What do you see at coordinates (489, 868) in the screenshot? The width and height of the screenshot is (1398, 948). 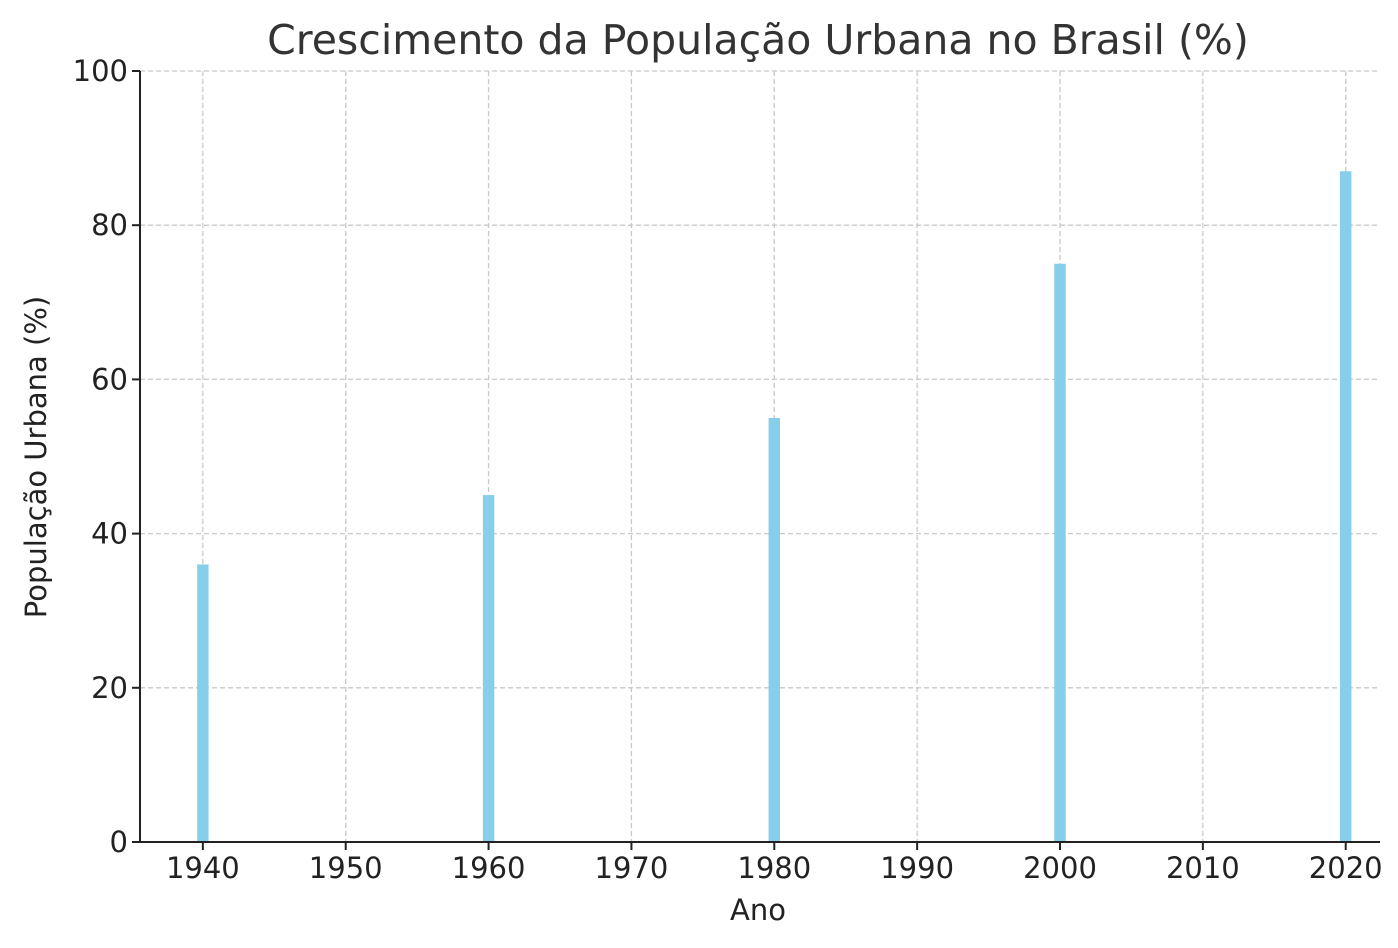 I see `x-tick-label: 1960` at bounding box center [489, 868].